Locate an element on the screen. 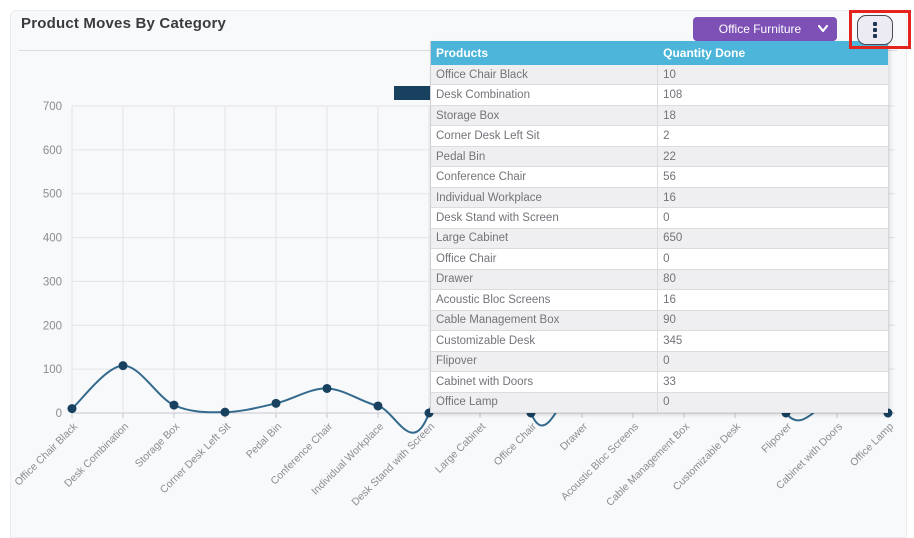 The image size is (914, 538). table-row: Large Cabinet 650 is located at coordinates (659, 239).